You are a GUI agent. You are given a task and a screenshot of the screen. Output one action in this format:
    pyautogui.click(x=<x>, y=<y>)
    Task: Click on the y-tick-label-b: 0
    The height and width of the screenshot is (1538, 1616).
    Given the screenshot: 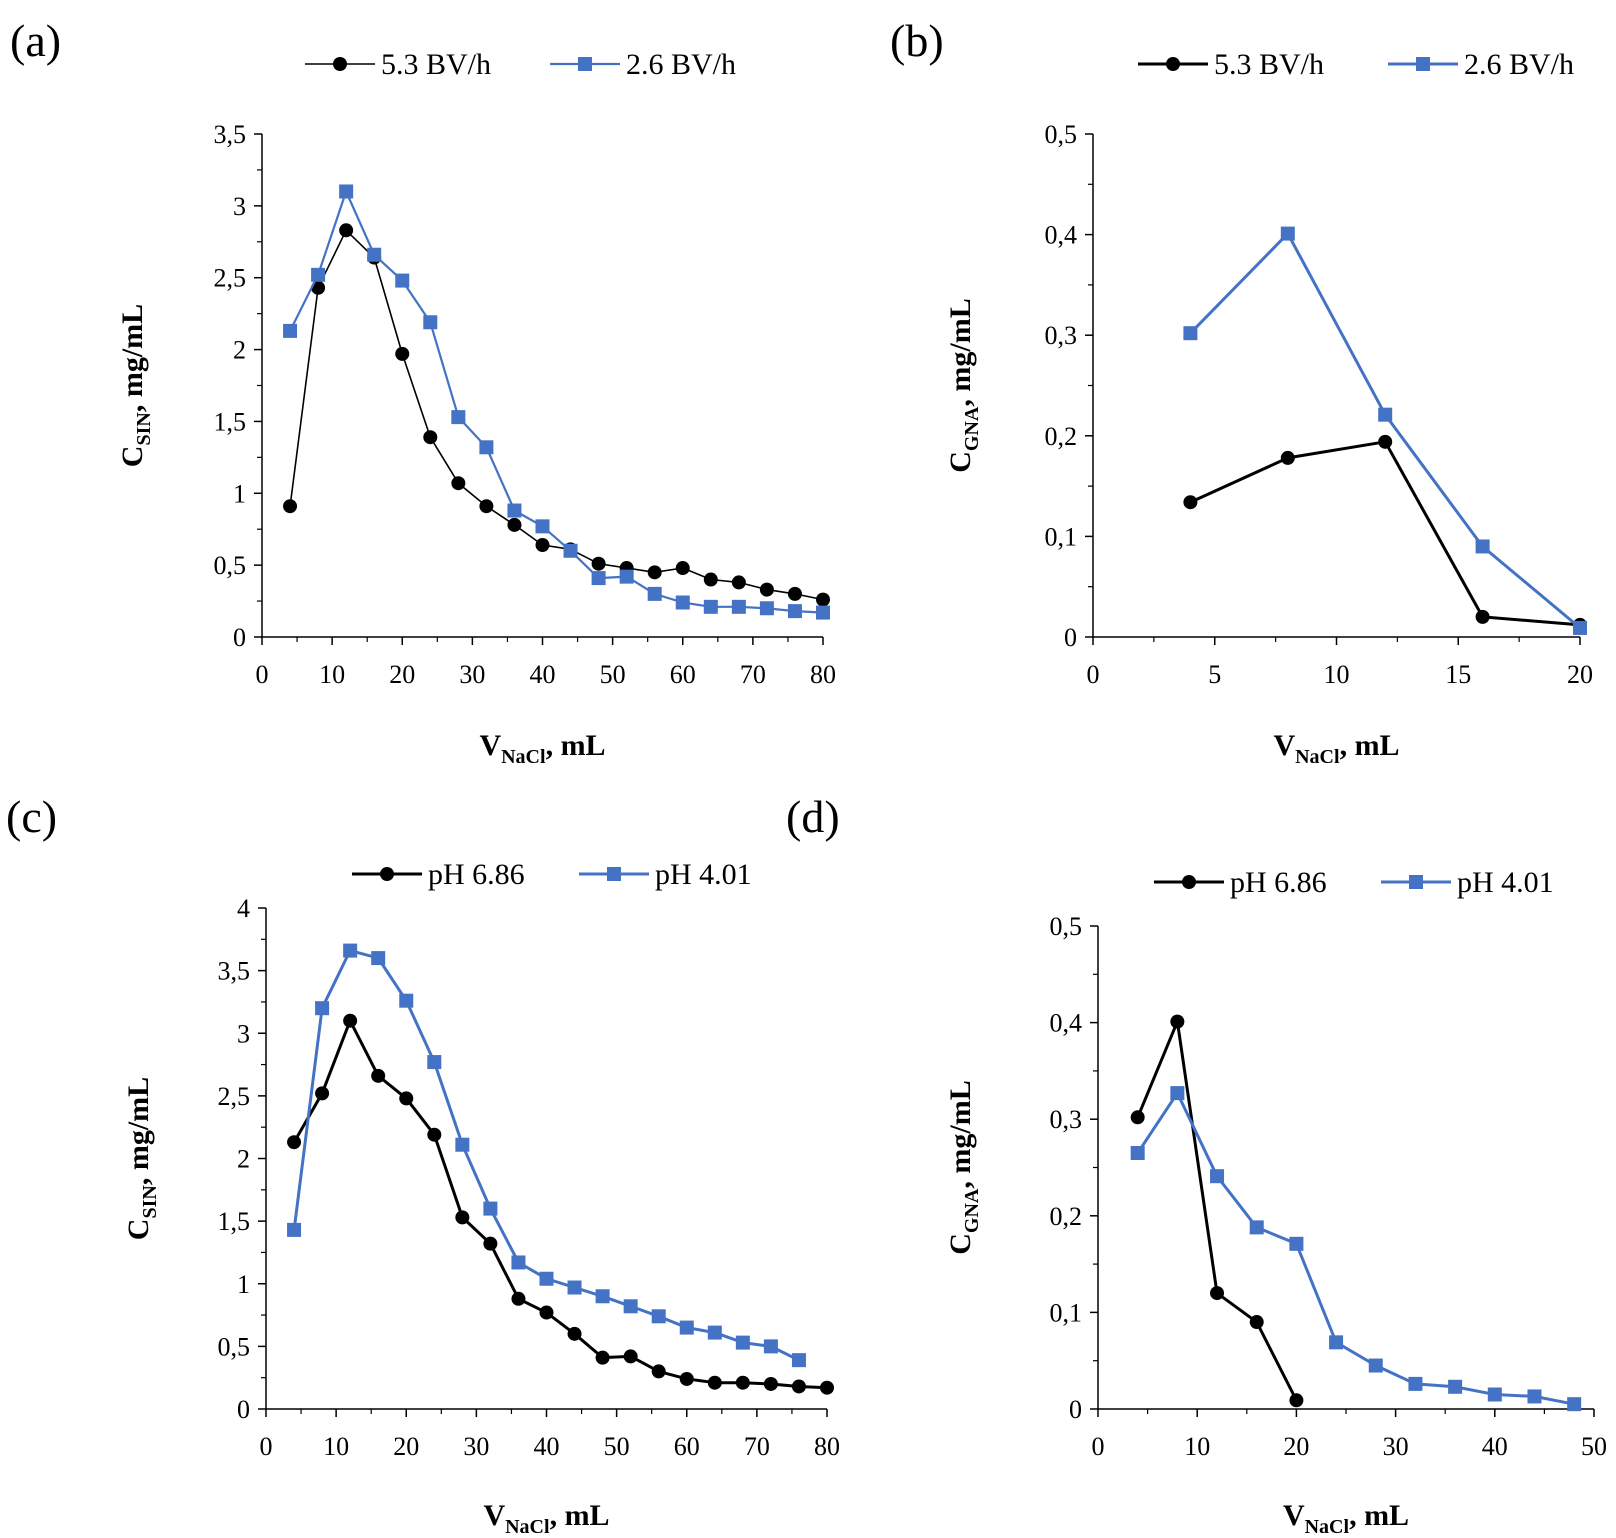 What is the action you would take?
    pyautogui.click(x=1070, y=637)
    